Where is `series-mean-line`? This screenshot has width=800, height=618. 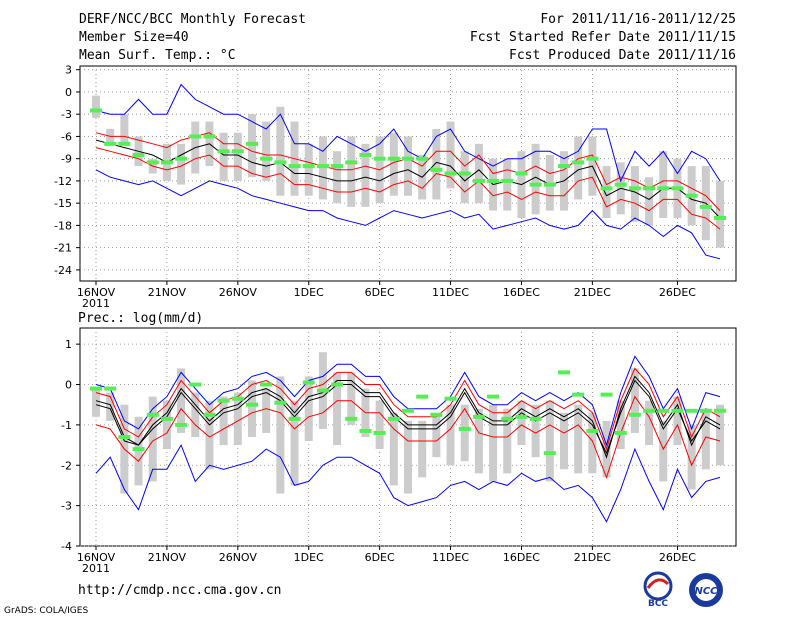
series-mean-line is located at coordinates (408, 179).